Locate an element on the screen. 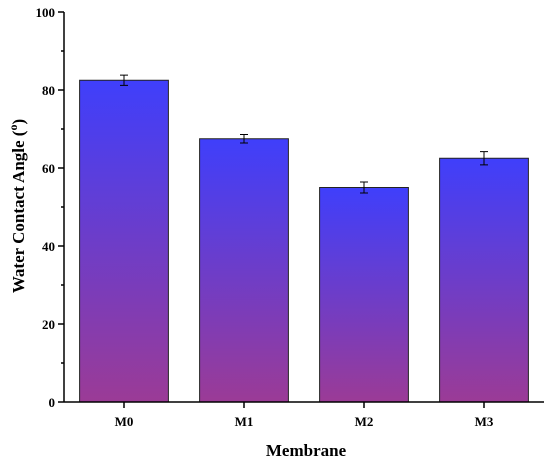 This screenshot has width=550, height=460. x-tick-label-m3: M3 is located at coordinates (484, 421).